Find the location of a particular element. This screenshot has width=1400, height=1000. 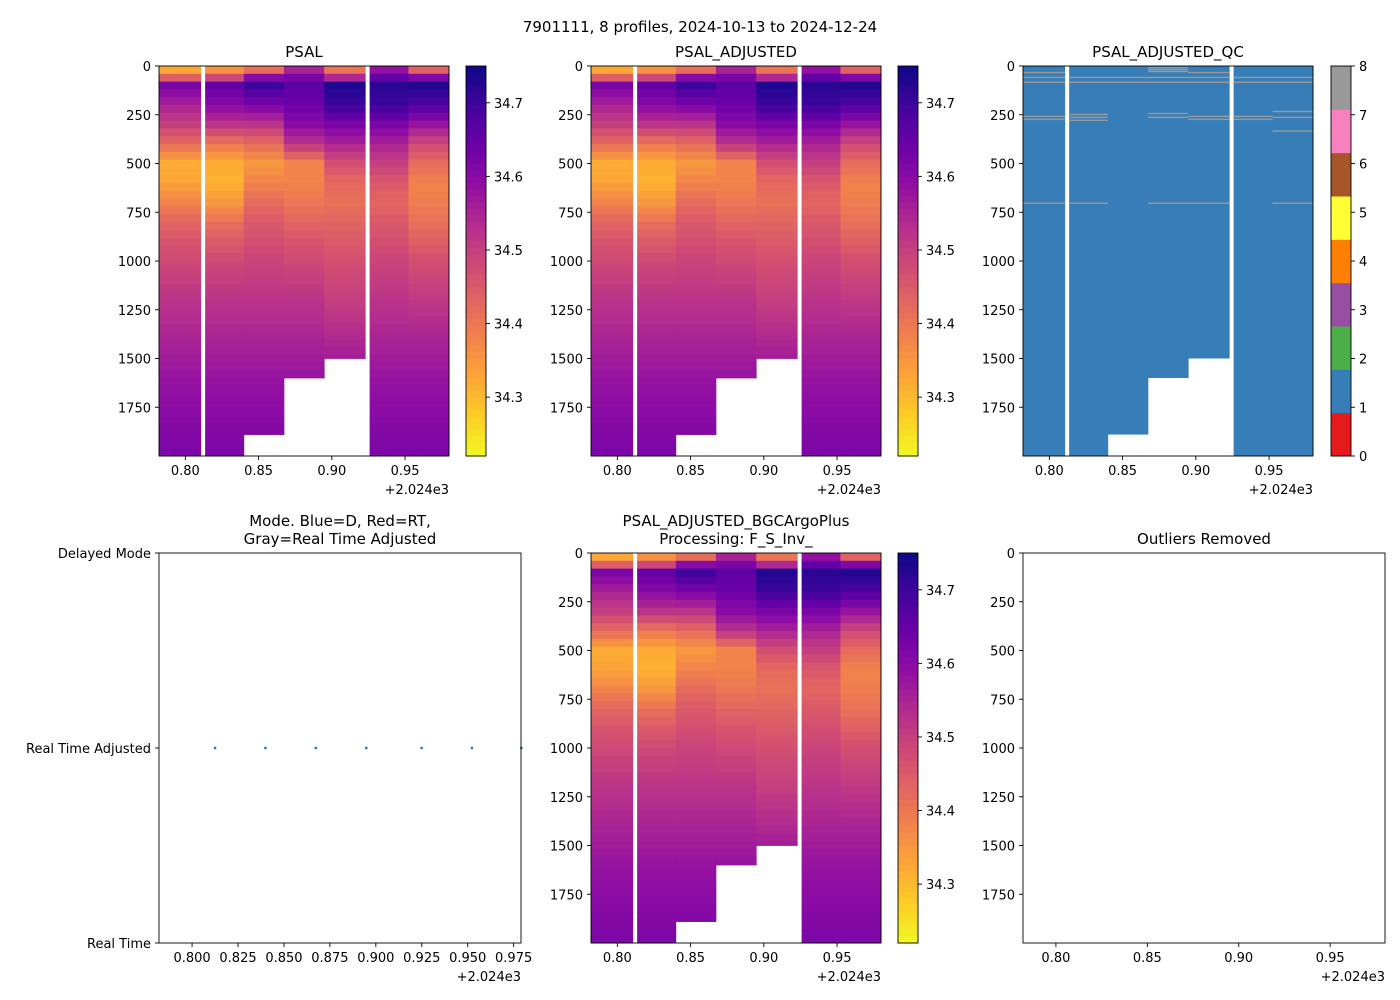

mode-axes-frame is located at coordinates (340, 748).